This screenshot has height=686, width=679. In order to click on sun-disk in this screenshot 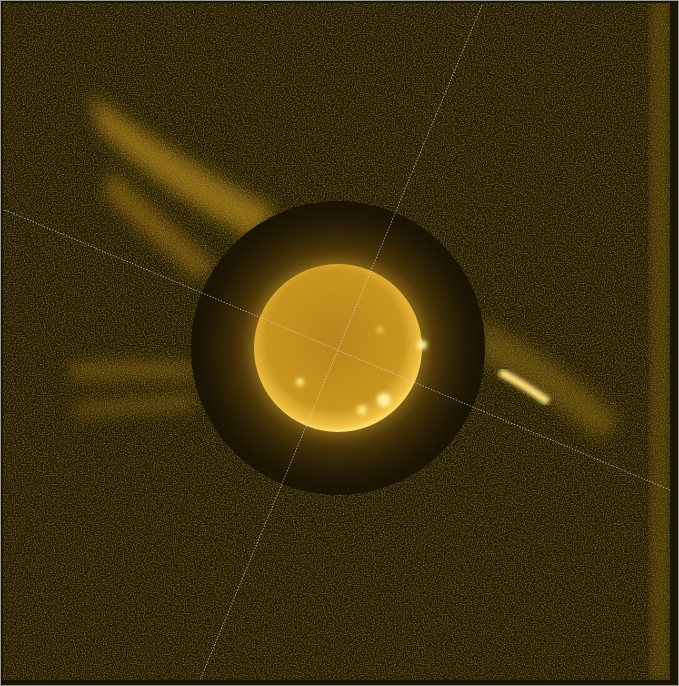, I will do `click(338, 348)`.